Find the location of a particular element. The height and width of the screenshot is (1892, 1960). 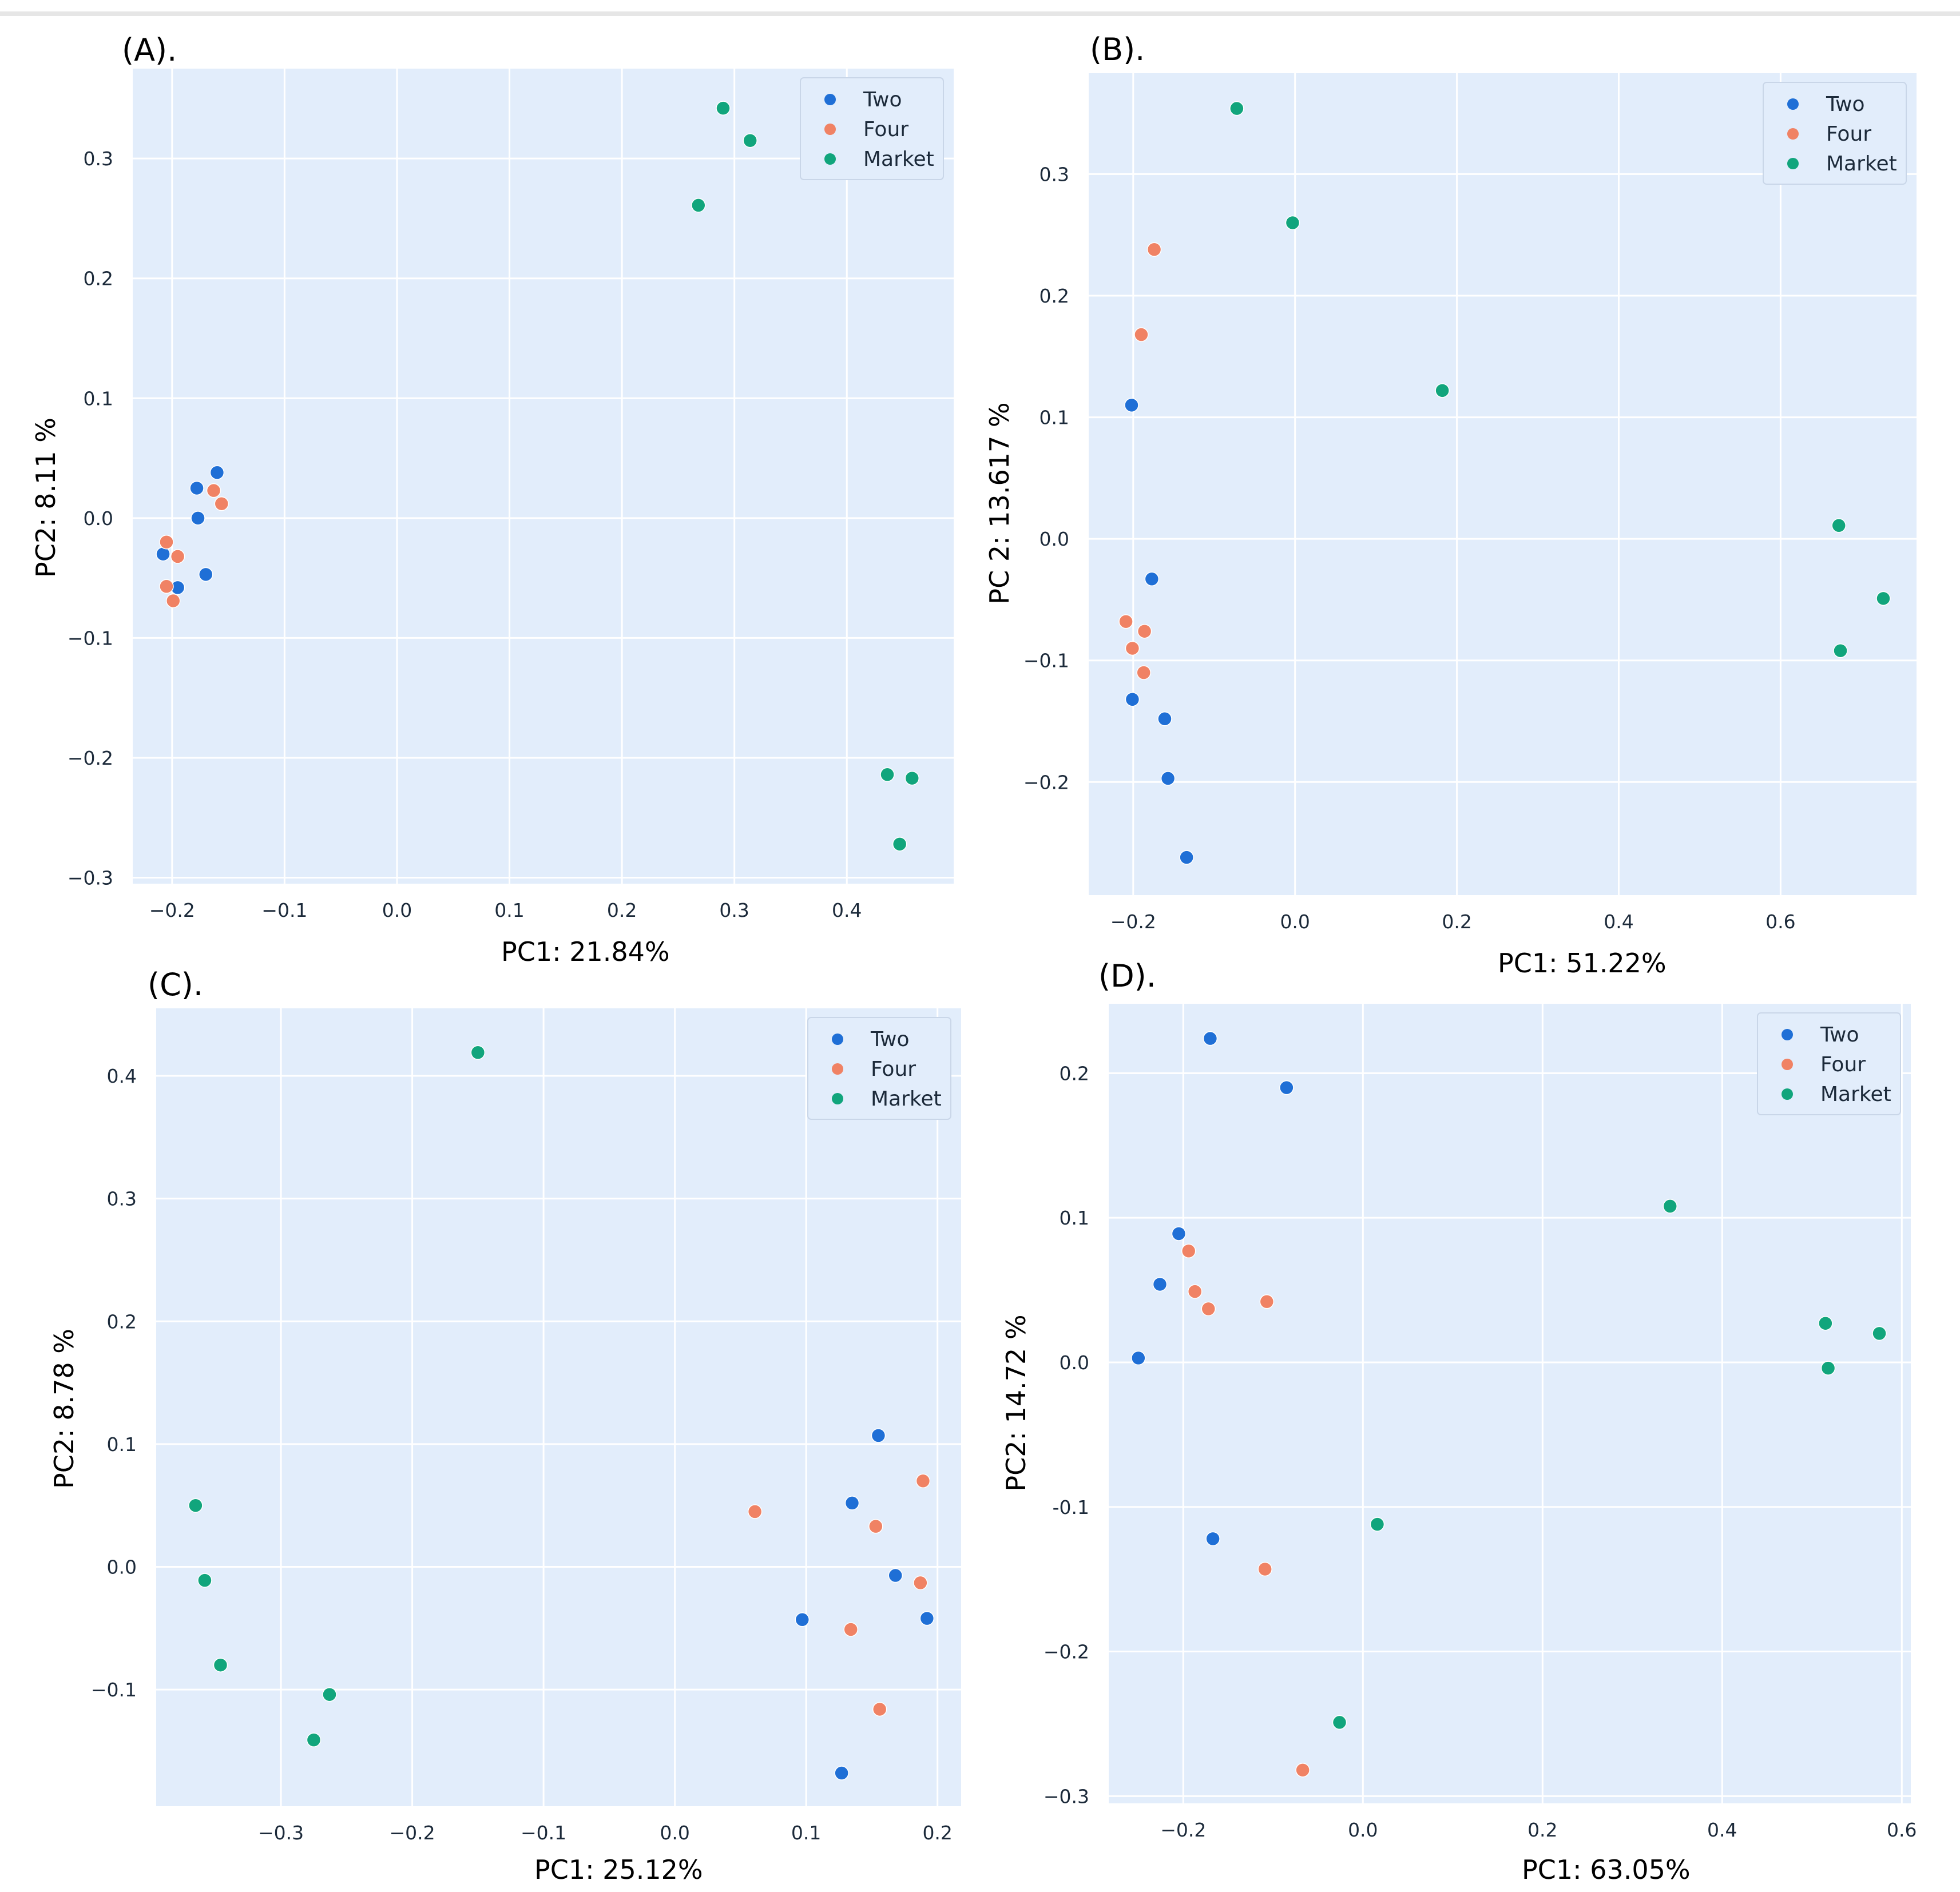

x-axis-title: PC1: 25.12% is located at coordinates (618, 1869).